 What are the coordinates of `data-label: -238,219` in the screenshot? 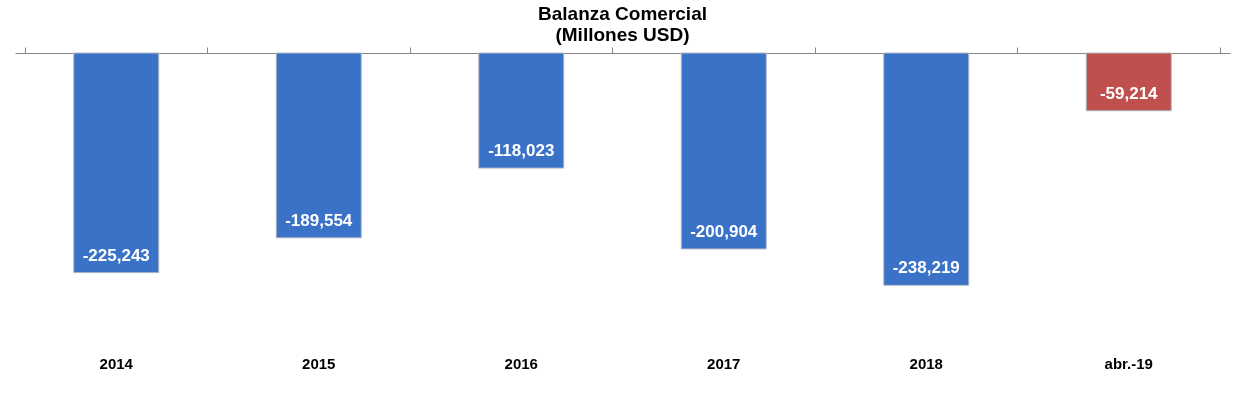 It's located at (926, 268).